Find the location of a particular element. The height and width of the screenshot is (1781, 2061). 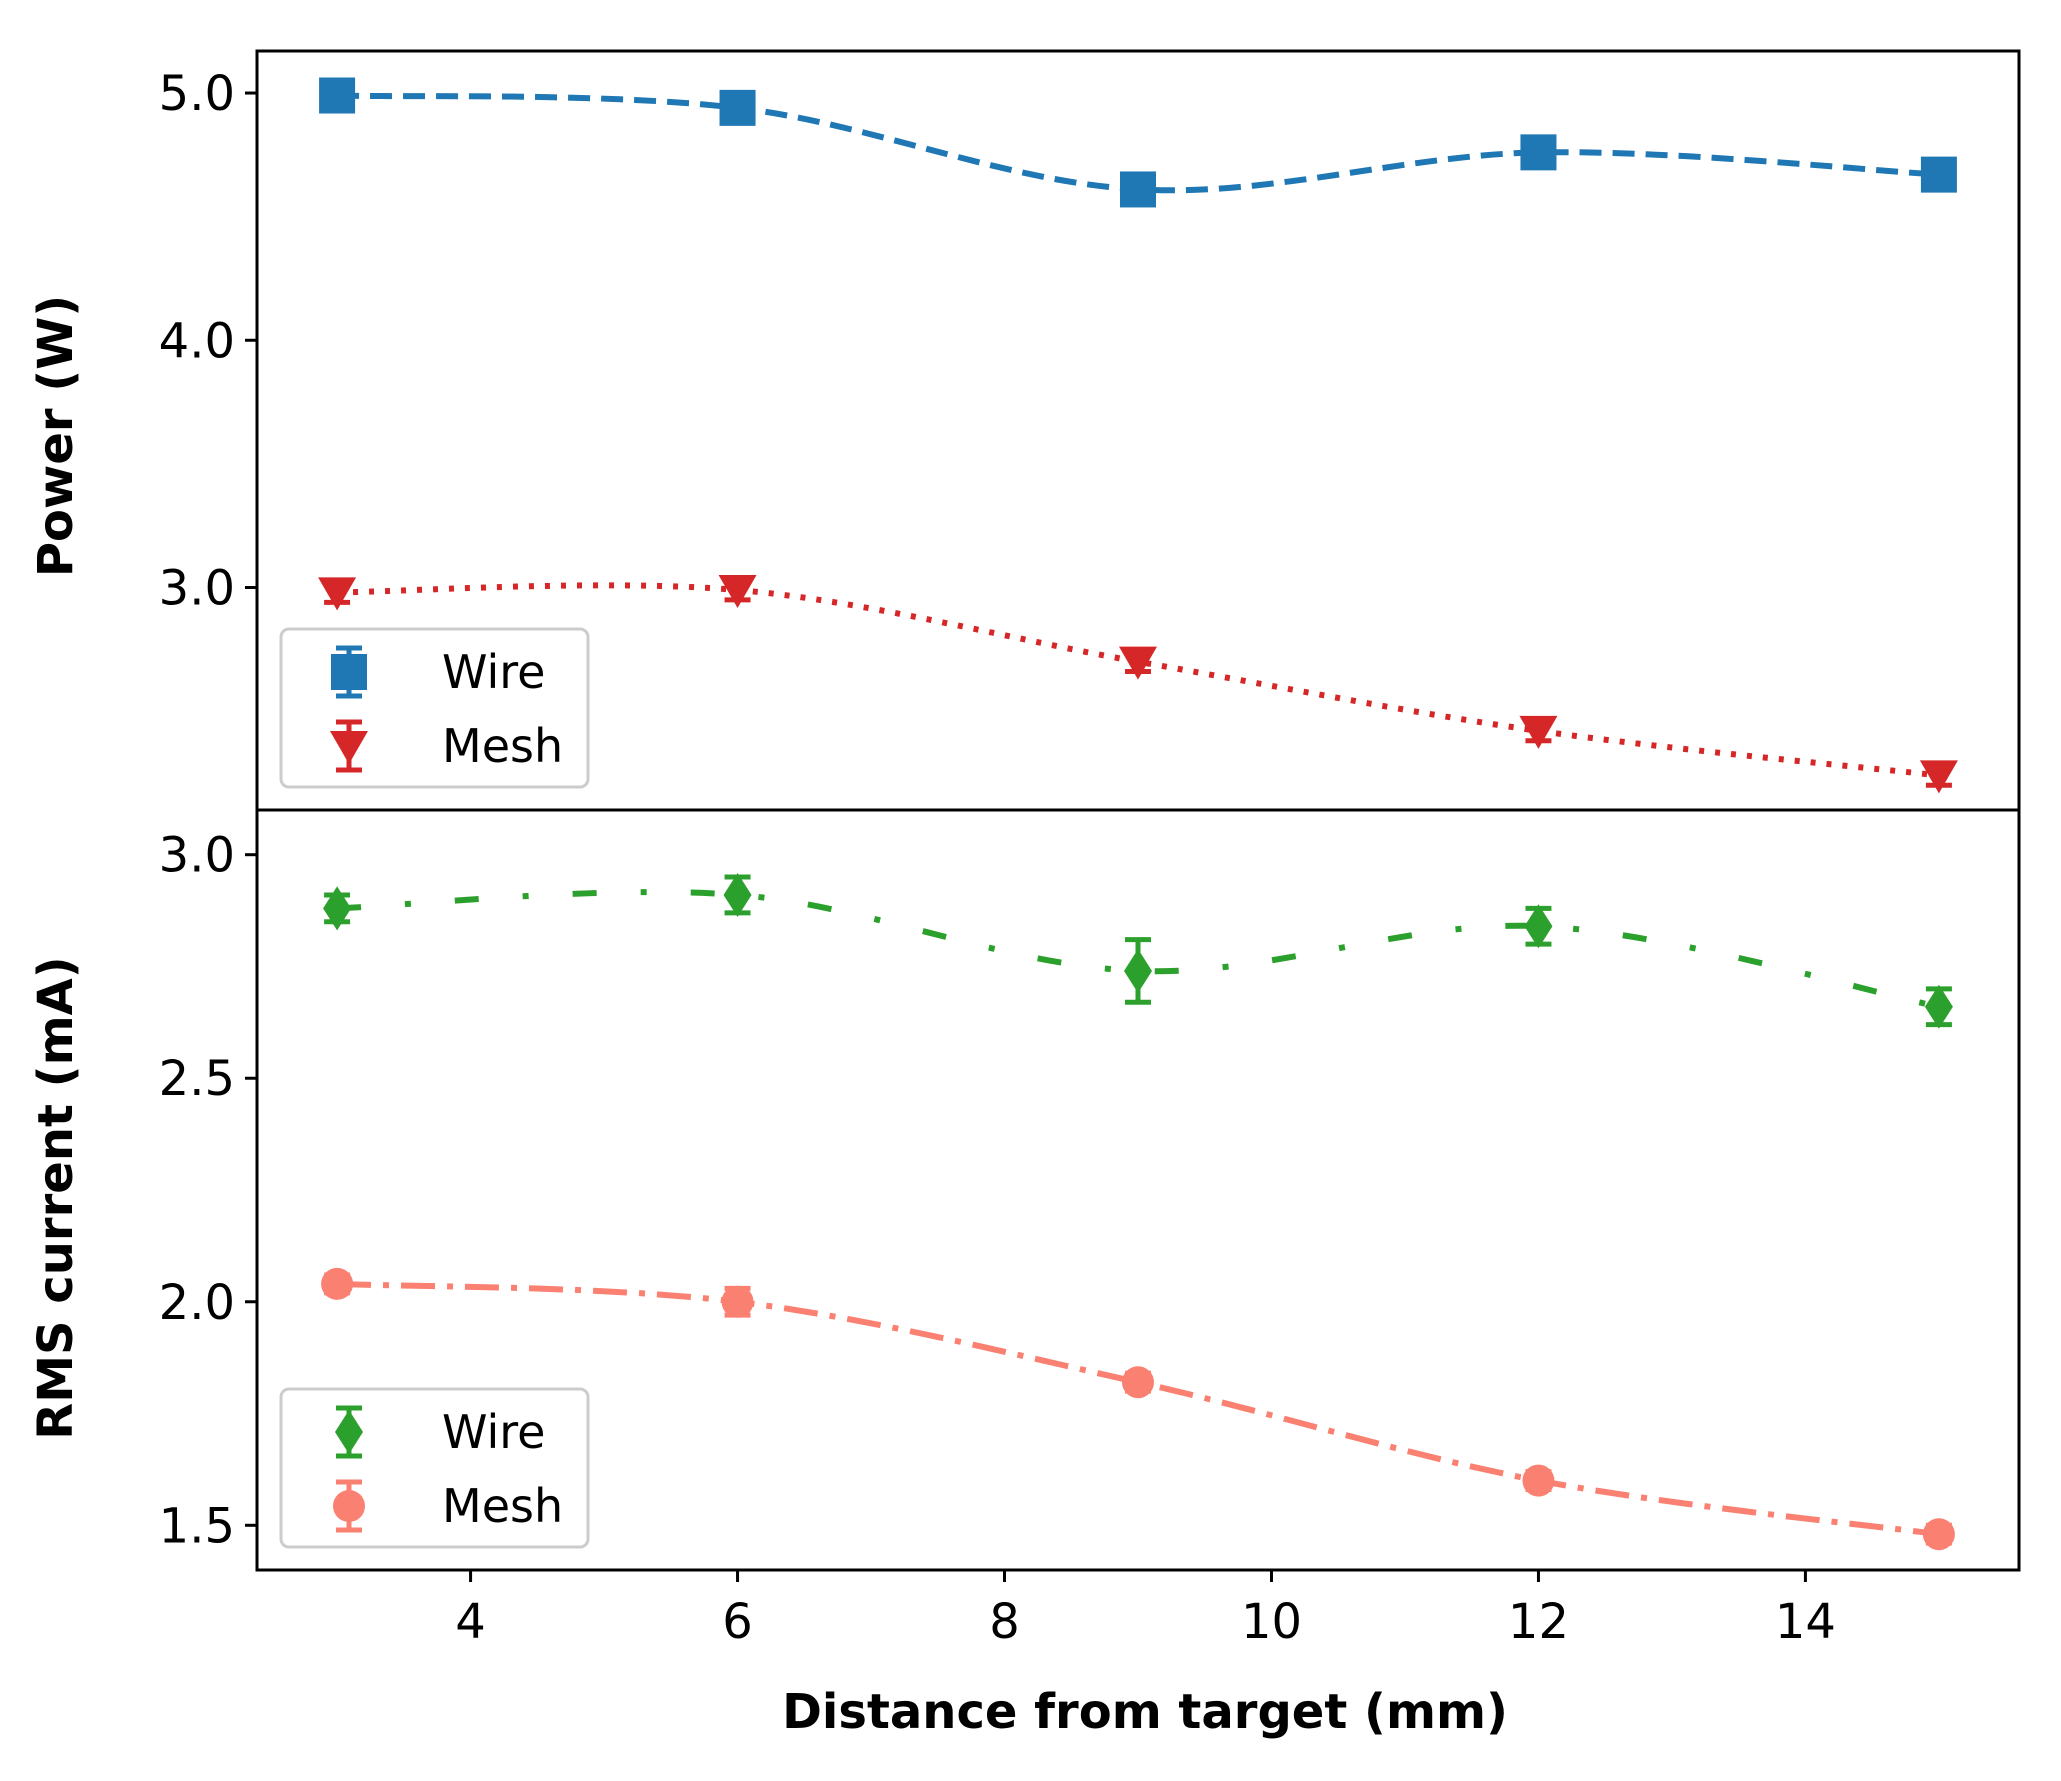

current-legend-label-wire: Wire is located at coordinates (493, 1432).